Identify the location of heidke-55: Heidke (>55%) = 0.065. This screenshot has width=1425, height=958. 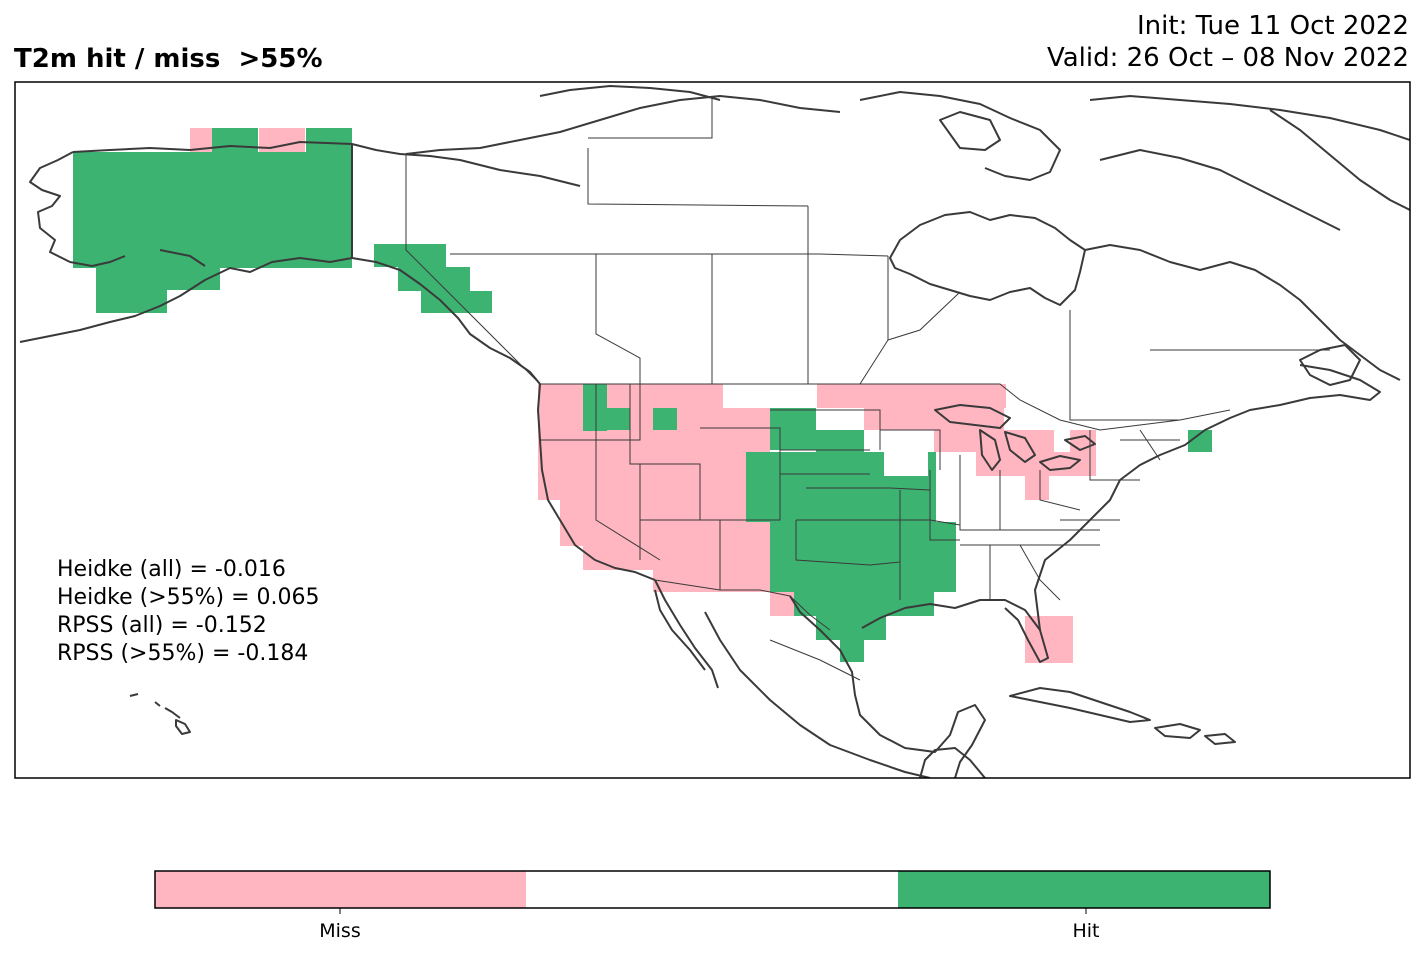
(188, 597).